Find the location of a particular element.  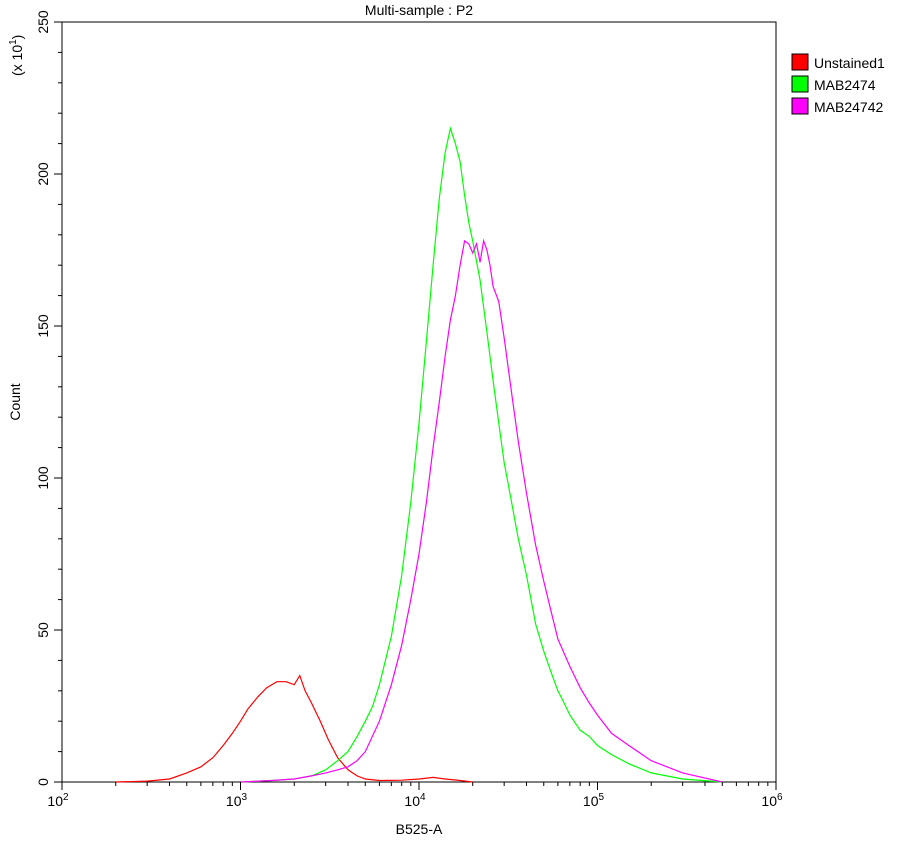

y-tick-label: 200 is located at coordinates (43, 174).